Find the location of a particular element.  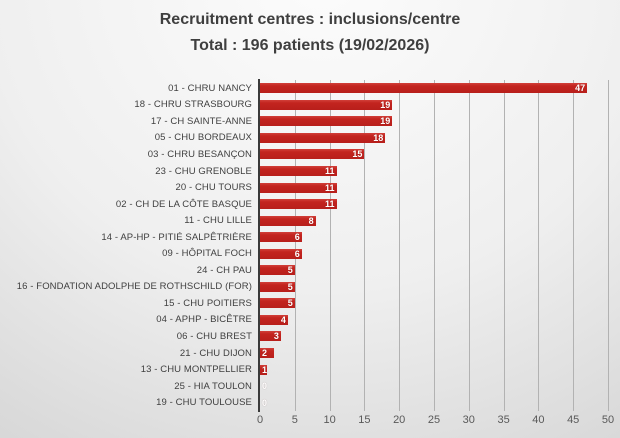

x-tick-label: 0 is located at coordinates (260, 420).